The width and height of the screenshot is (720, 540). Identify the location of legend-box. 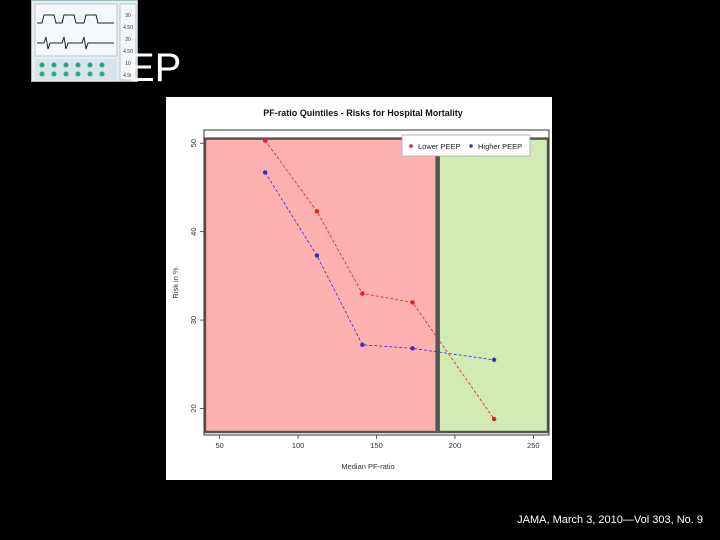
(466, 145).